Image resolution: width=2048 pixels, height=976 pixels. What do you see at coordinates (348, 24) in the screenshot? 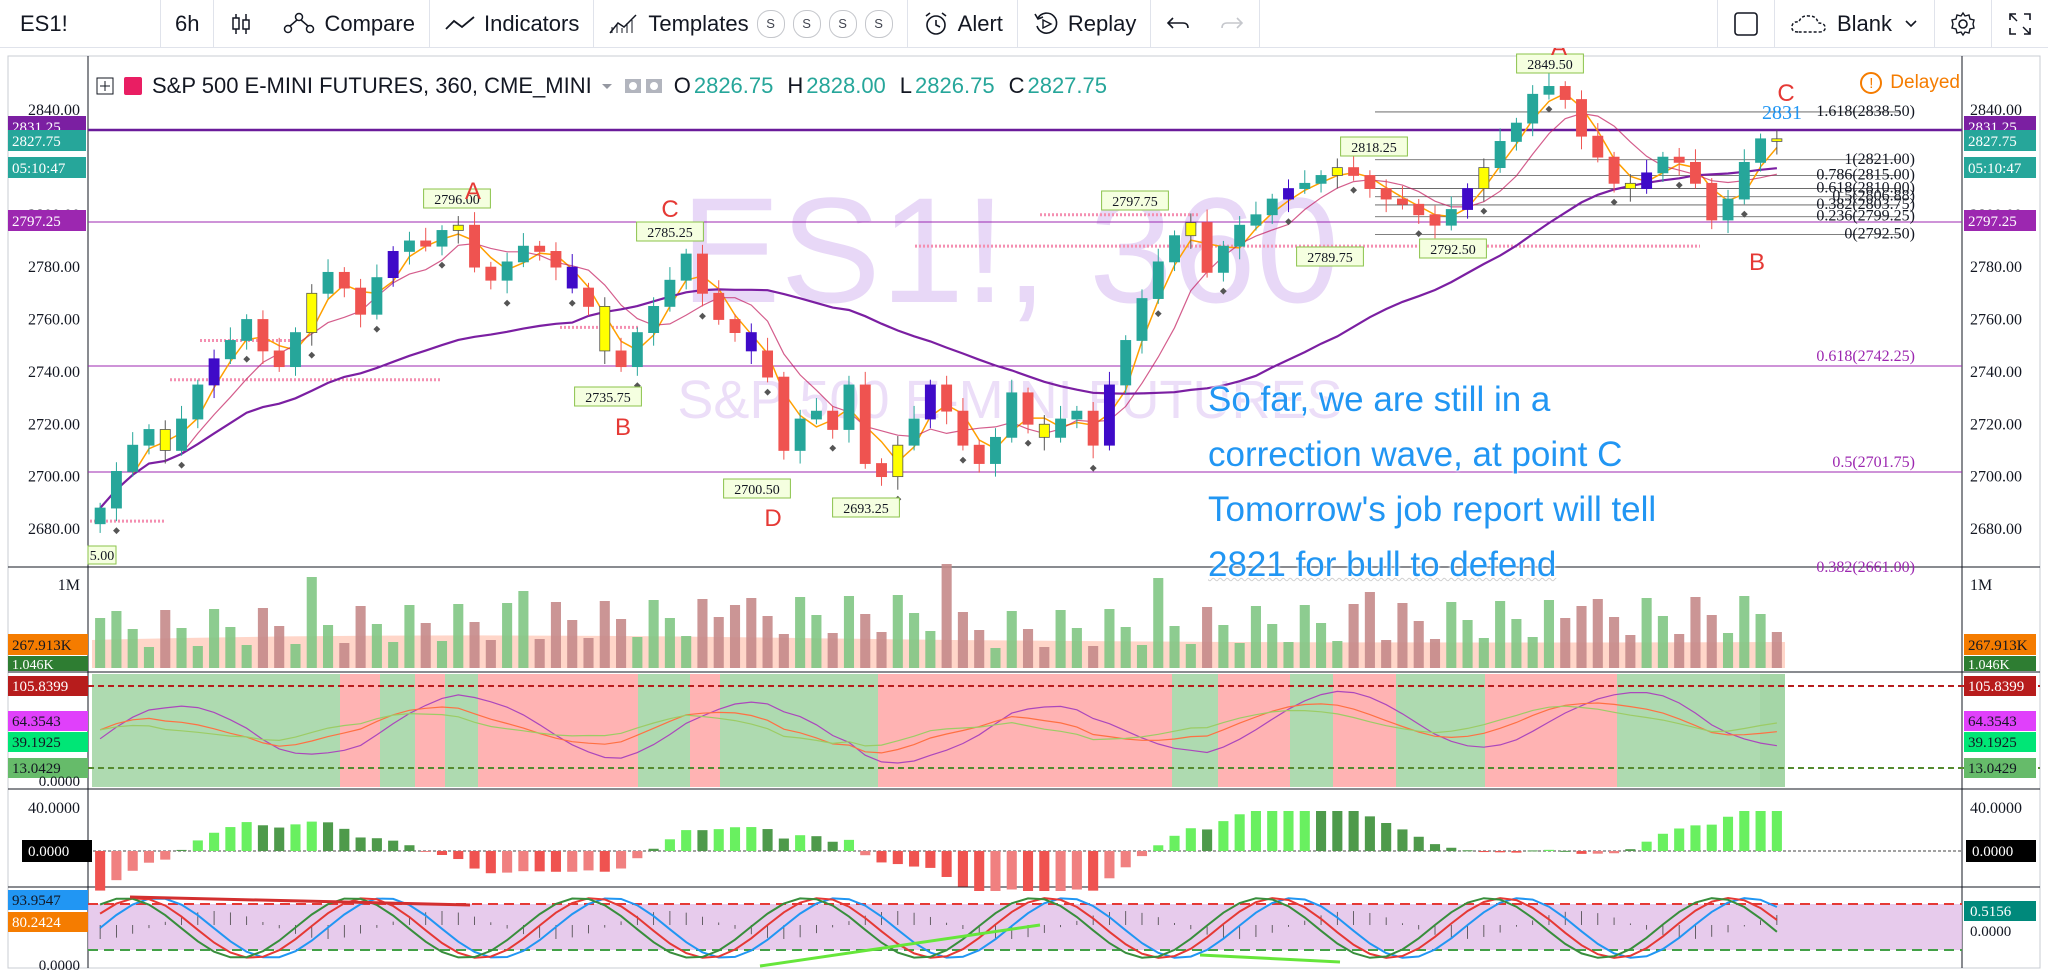
I see `compare-button: Compare` at bounding box center [348, 24].